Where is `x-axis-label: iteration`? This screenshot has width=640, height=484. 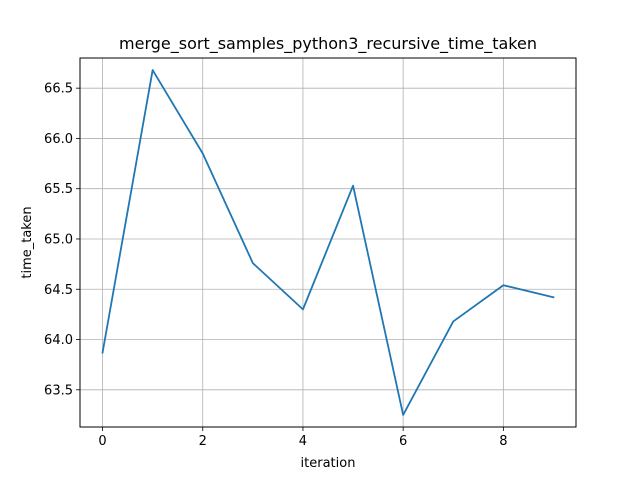
x-axis-label: iteration is located at coordinates (328, 463).